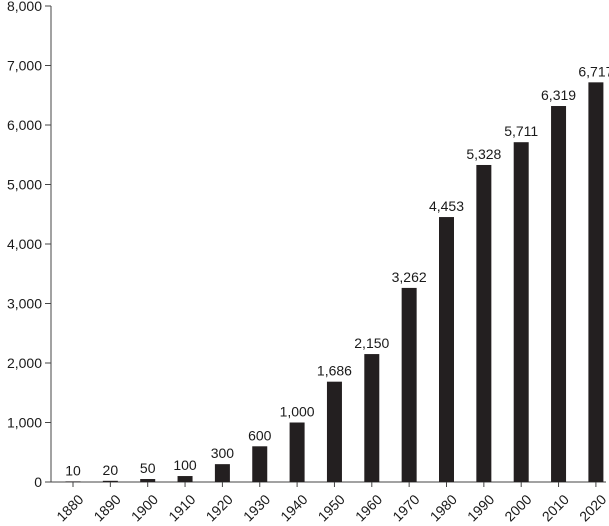  I want to click on y-tick-label: 2,000, so click(24, 363).